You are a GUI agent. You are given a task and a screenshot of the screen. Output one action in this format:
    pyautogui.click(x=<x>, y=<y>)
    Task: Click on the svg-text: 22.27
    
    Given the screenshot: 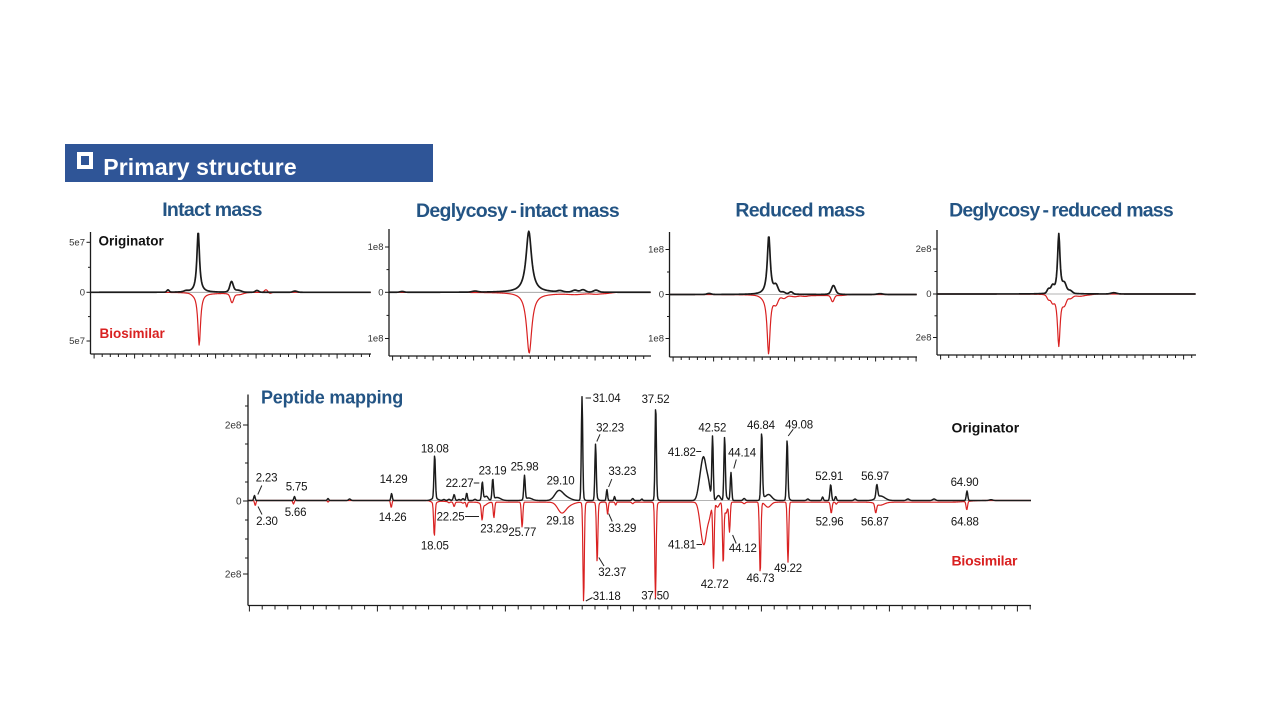 What is the action you would take?
    pyautogui.click(x=460, y=484)
    